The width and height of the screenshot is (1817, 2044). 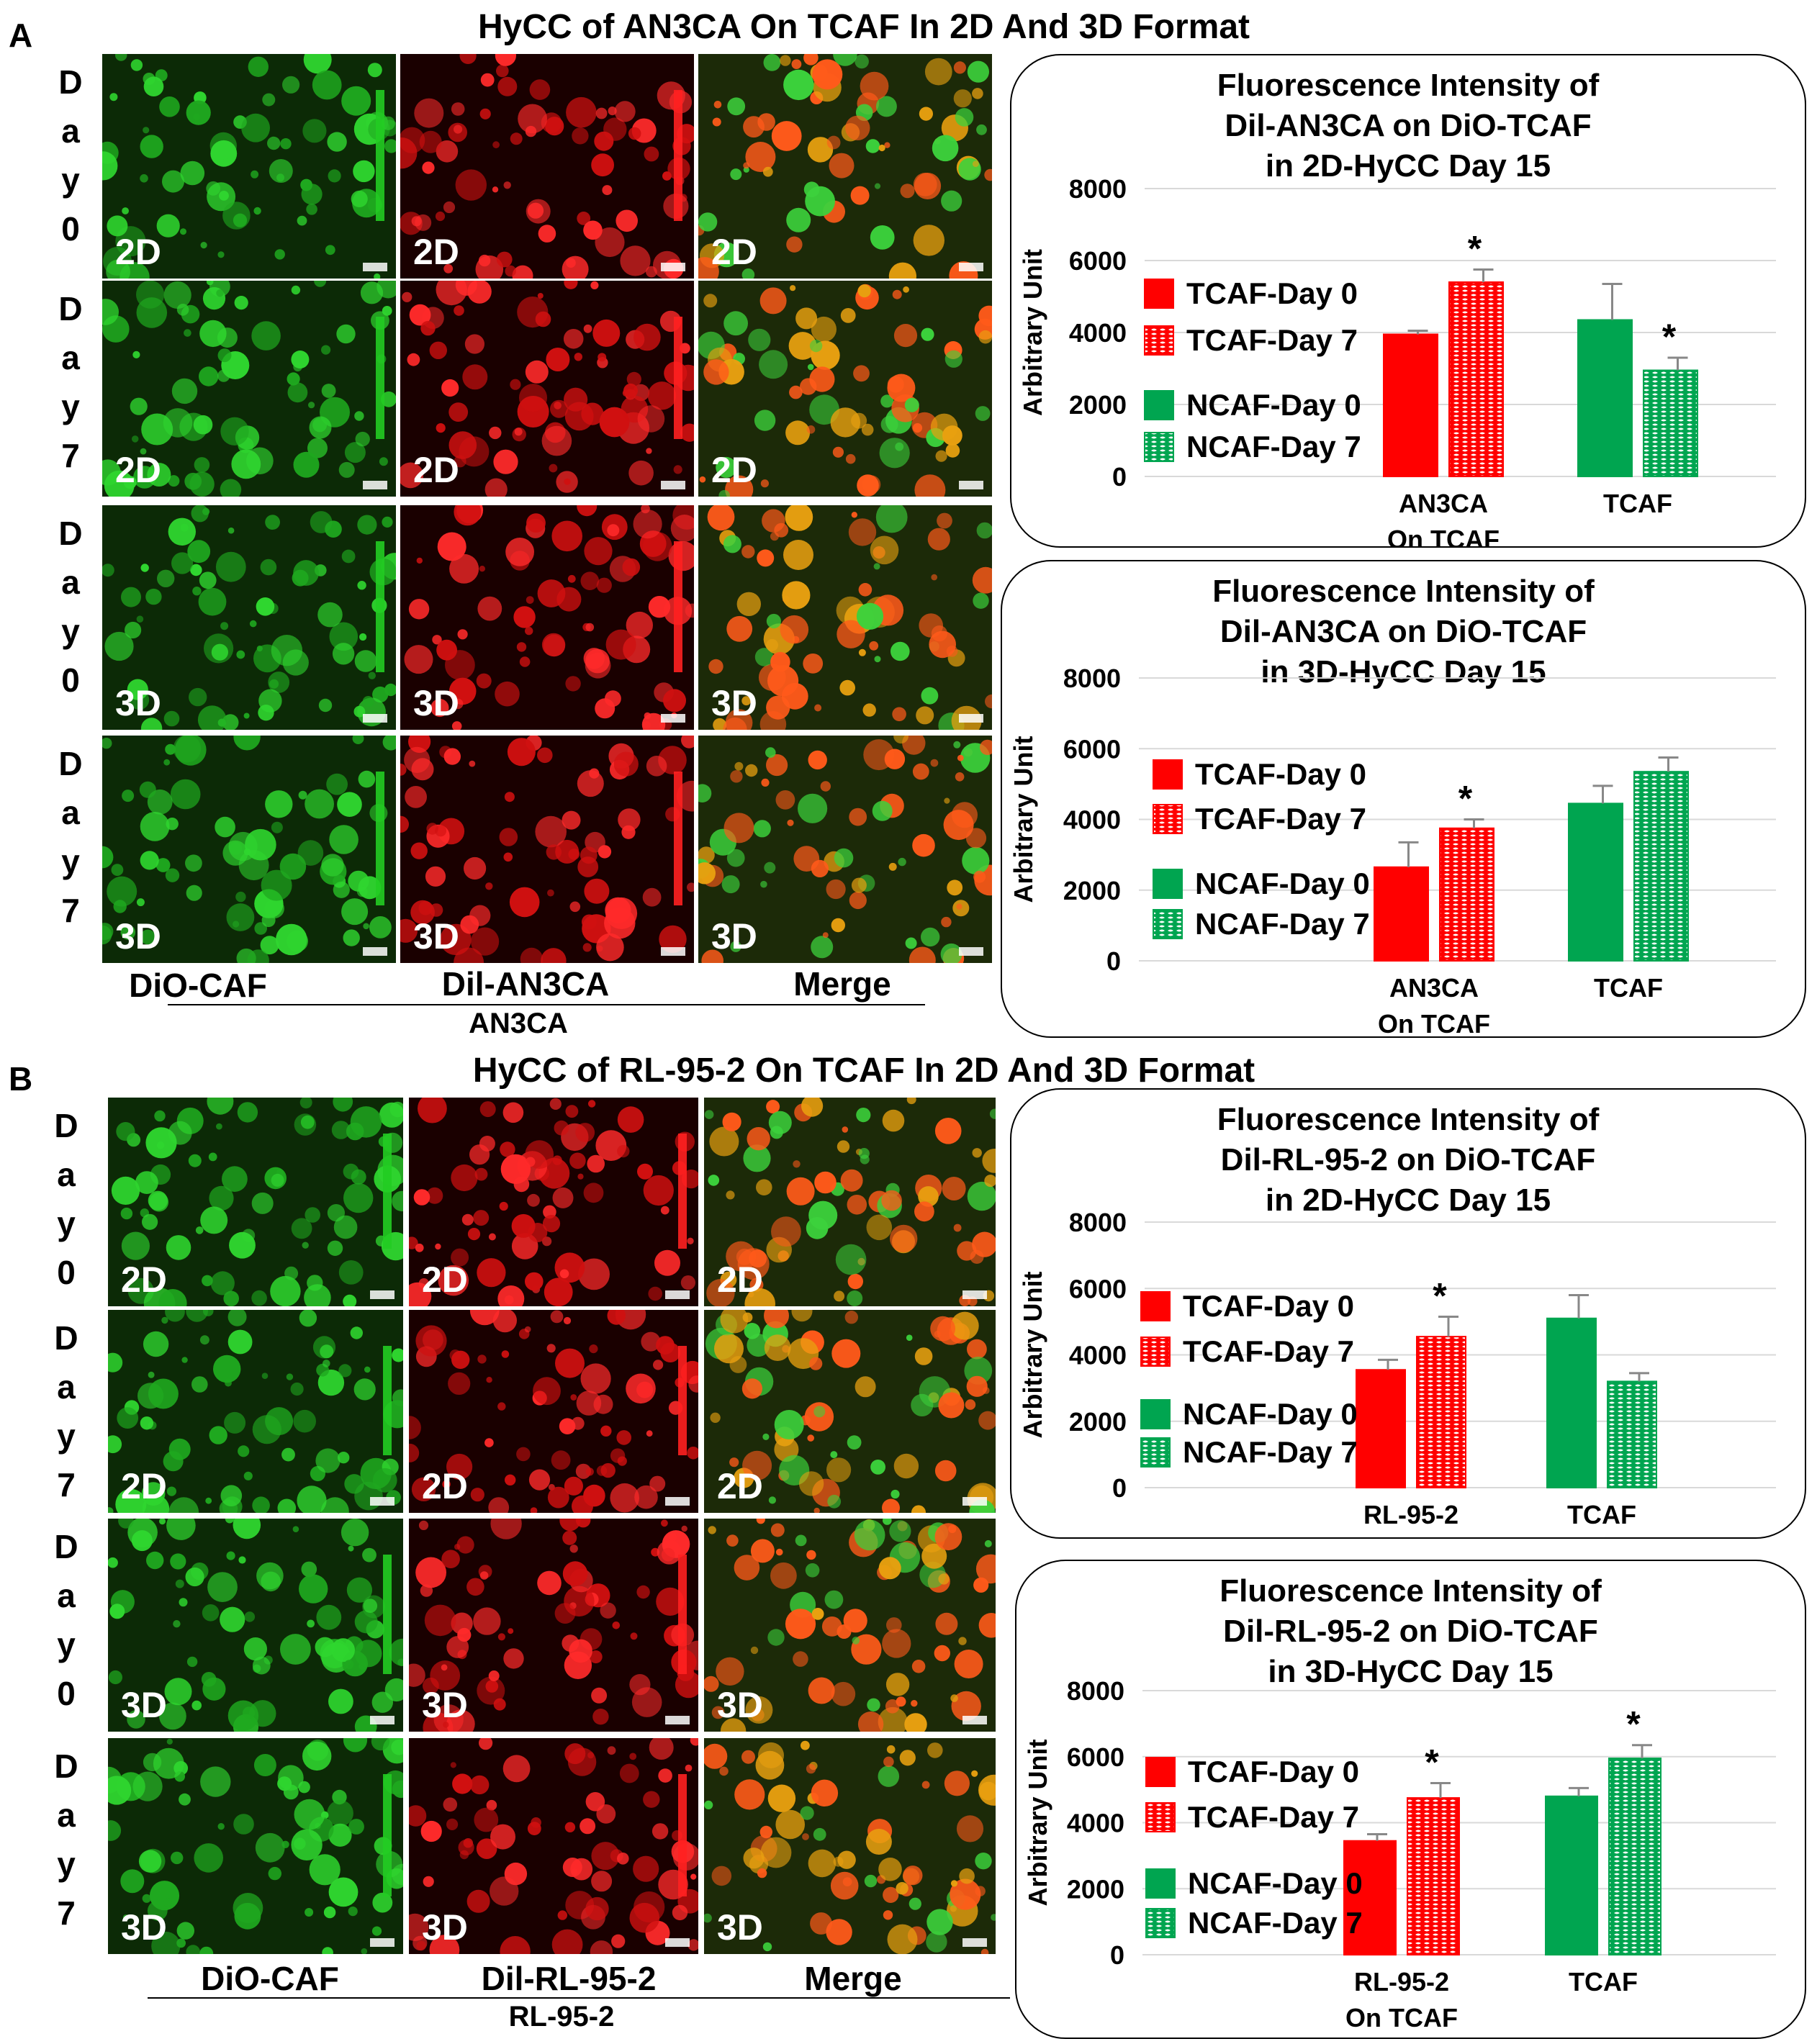 I want to click on chart-title-line: in 3D-HyCC Day 15, so click(x=1403, y=672).